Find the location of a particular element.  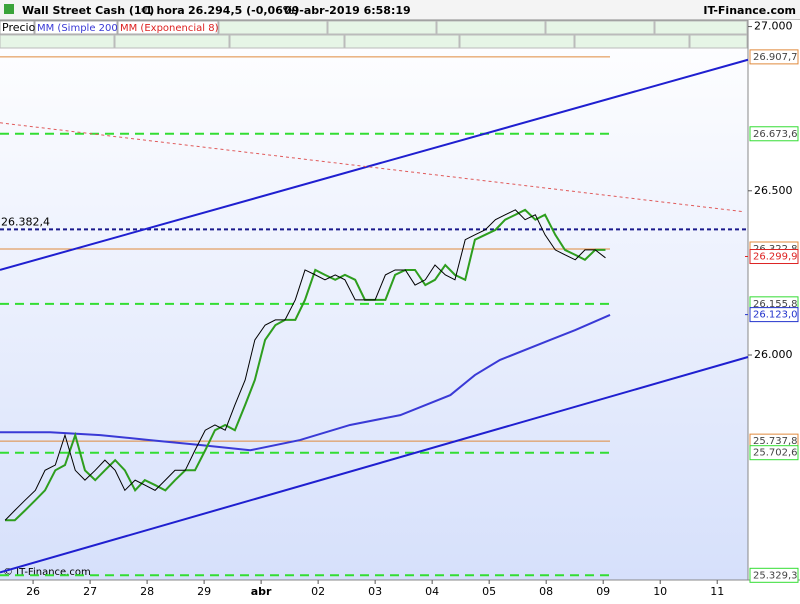

y-tick-label: 27.000 is located at coordinates (773, 26).